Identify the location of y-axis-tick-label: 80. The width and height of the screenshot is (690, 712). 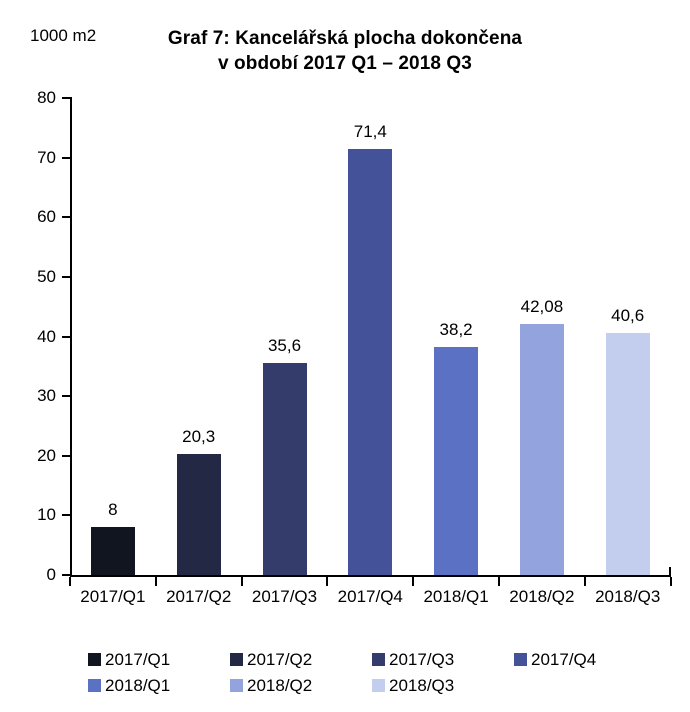
(46, 97).